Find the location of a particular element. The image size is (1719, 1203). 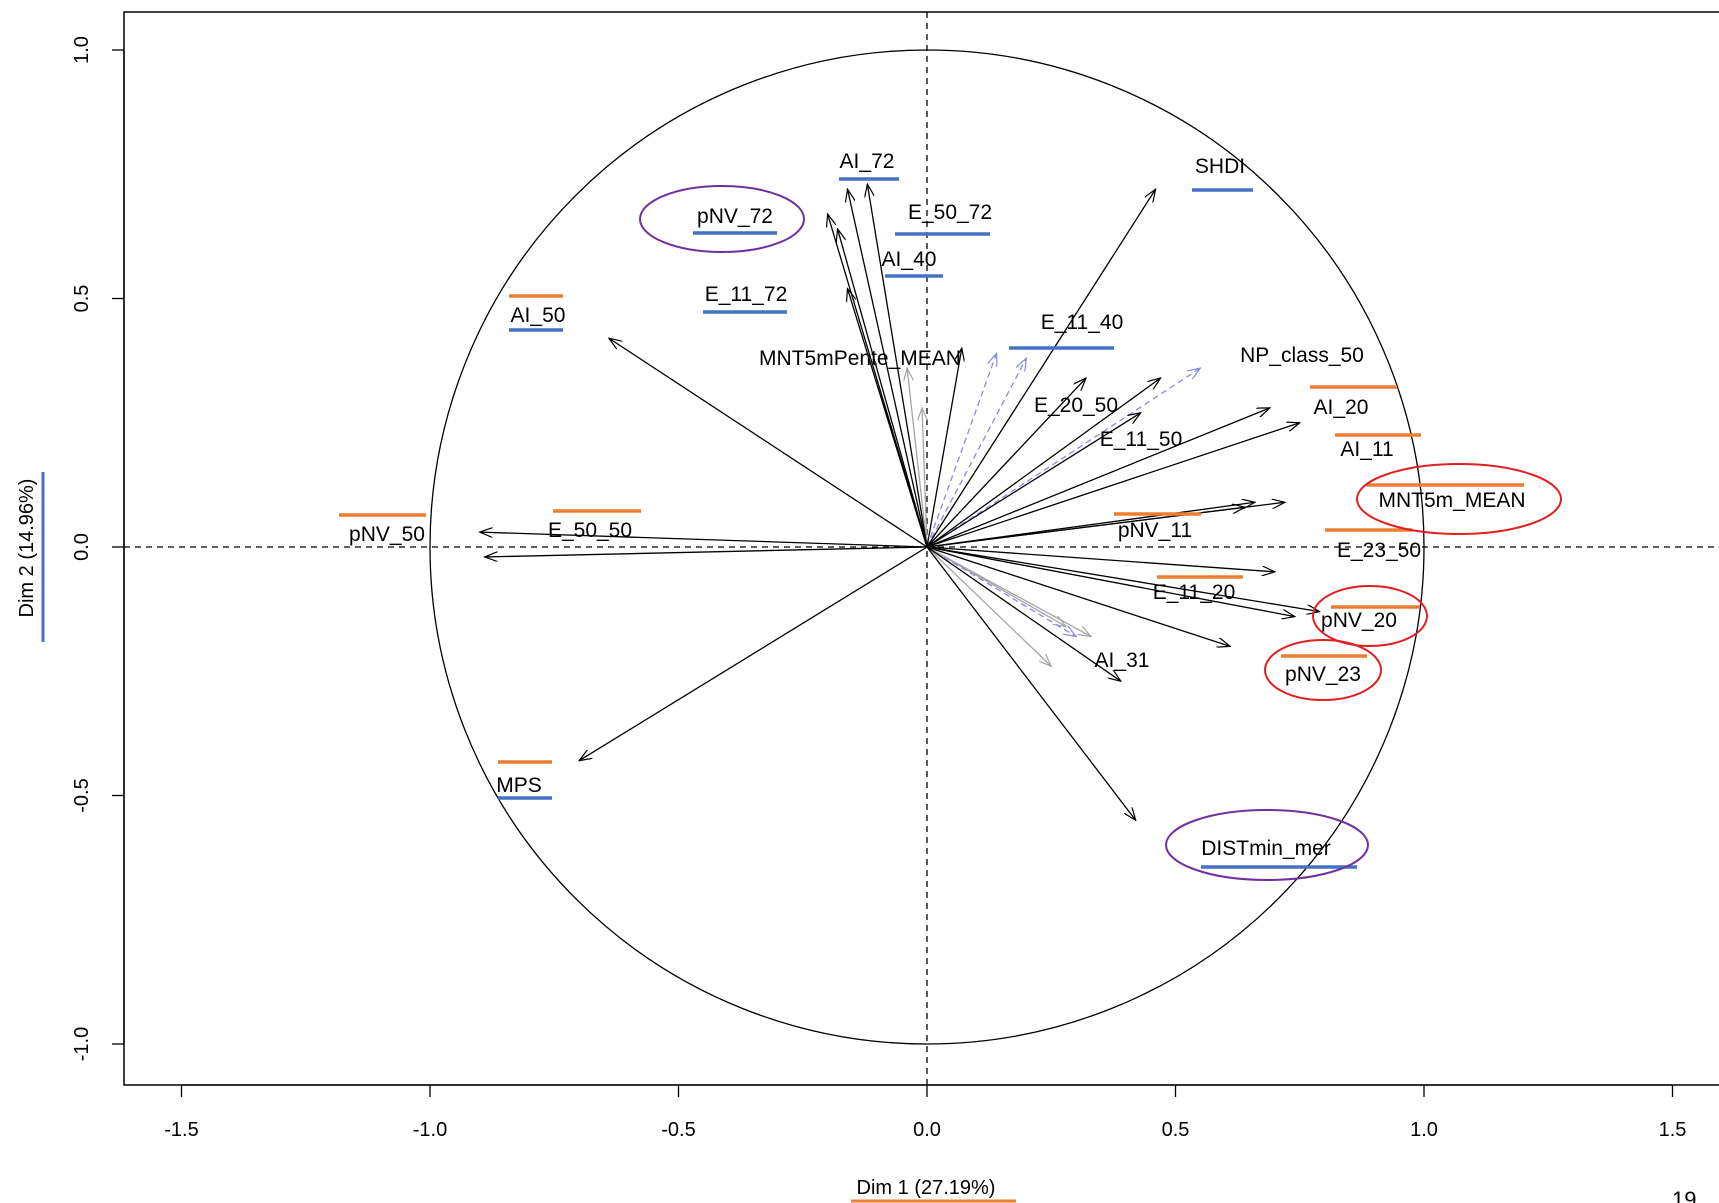

x-tick-label: -1.5 is located at coordinates (181, 1130).